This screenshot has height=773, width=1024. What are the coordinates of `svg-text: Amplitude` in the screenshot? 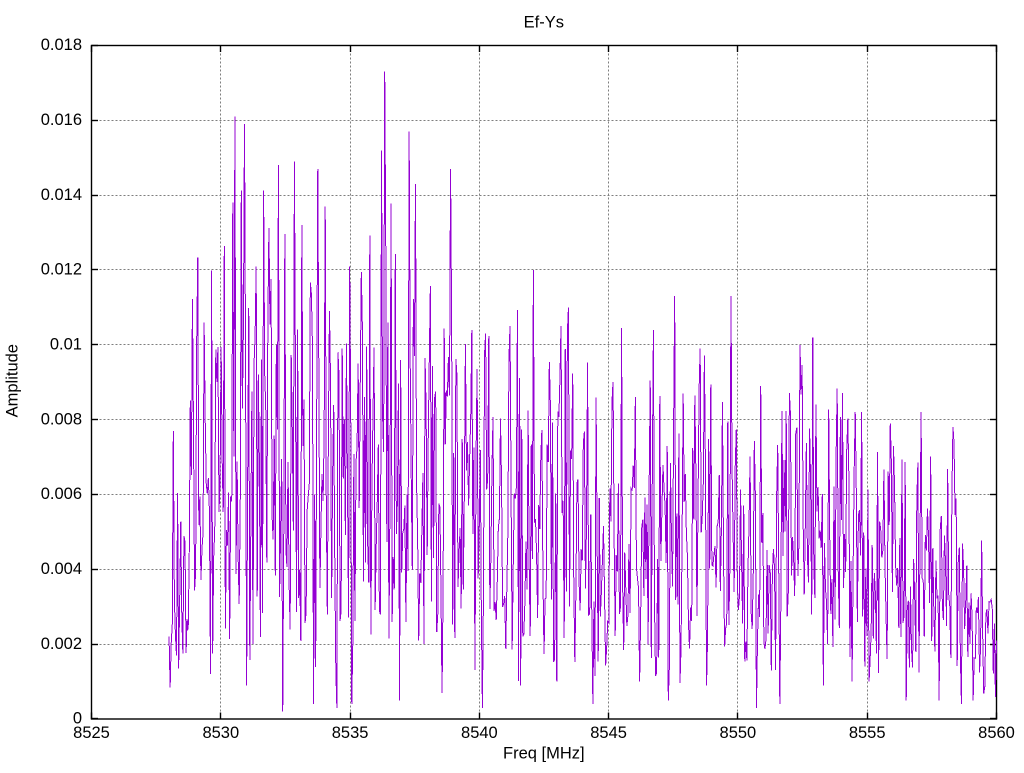 It's located at (13, 380).